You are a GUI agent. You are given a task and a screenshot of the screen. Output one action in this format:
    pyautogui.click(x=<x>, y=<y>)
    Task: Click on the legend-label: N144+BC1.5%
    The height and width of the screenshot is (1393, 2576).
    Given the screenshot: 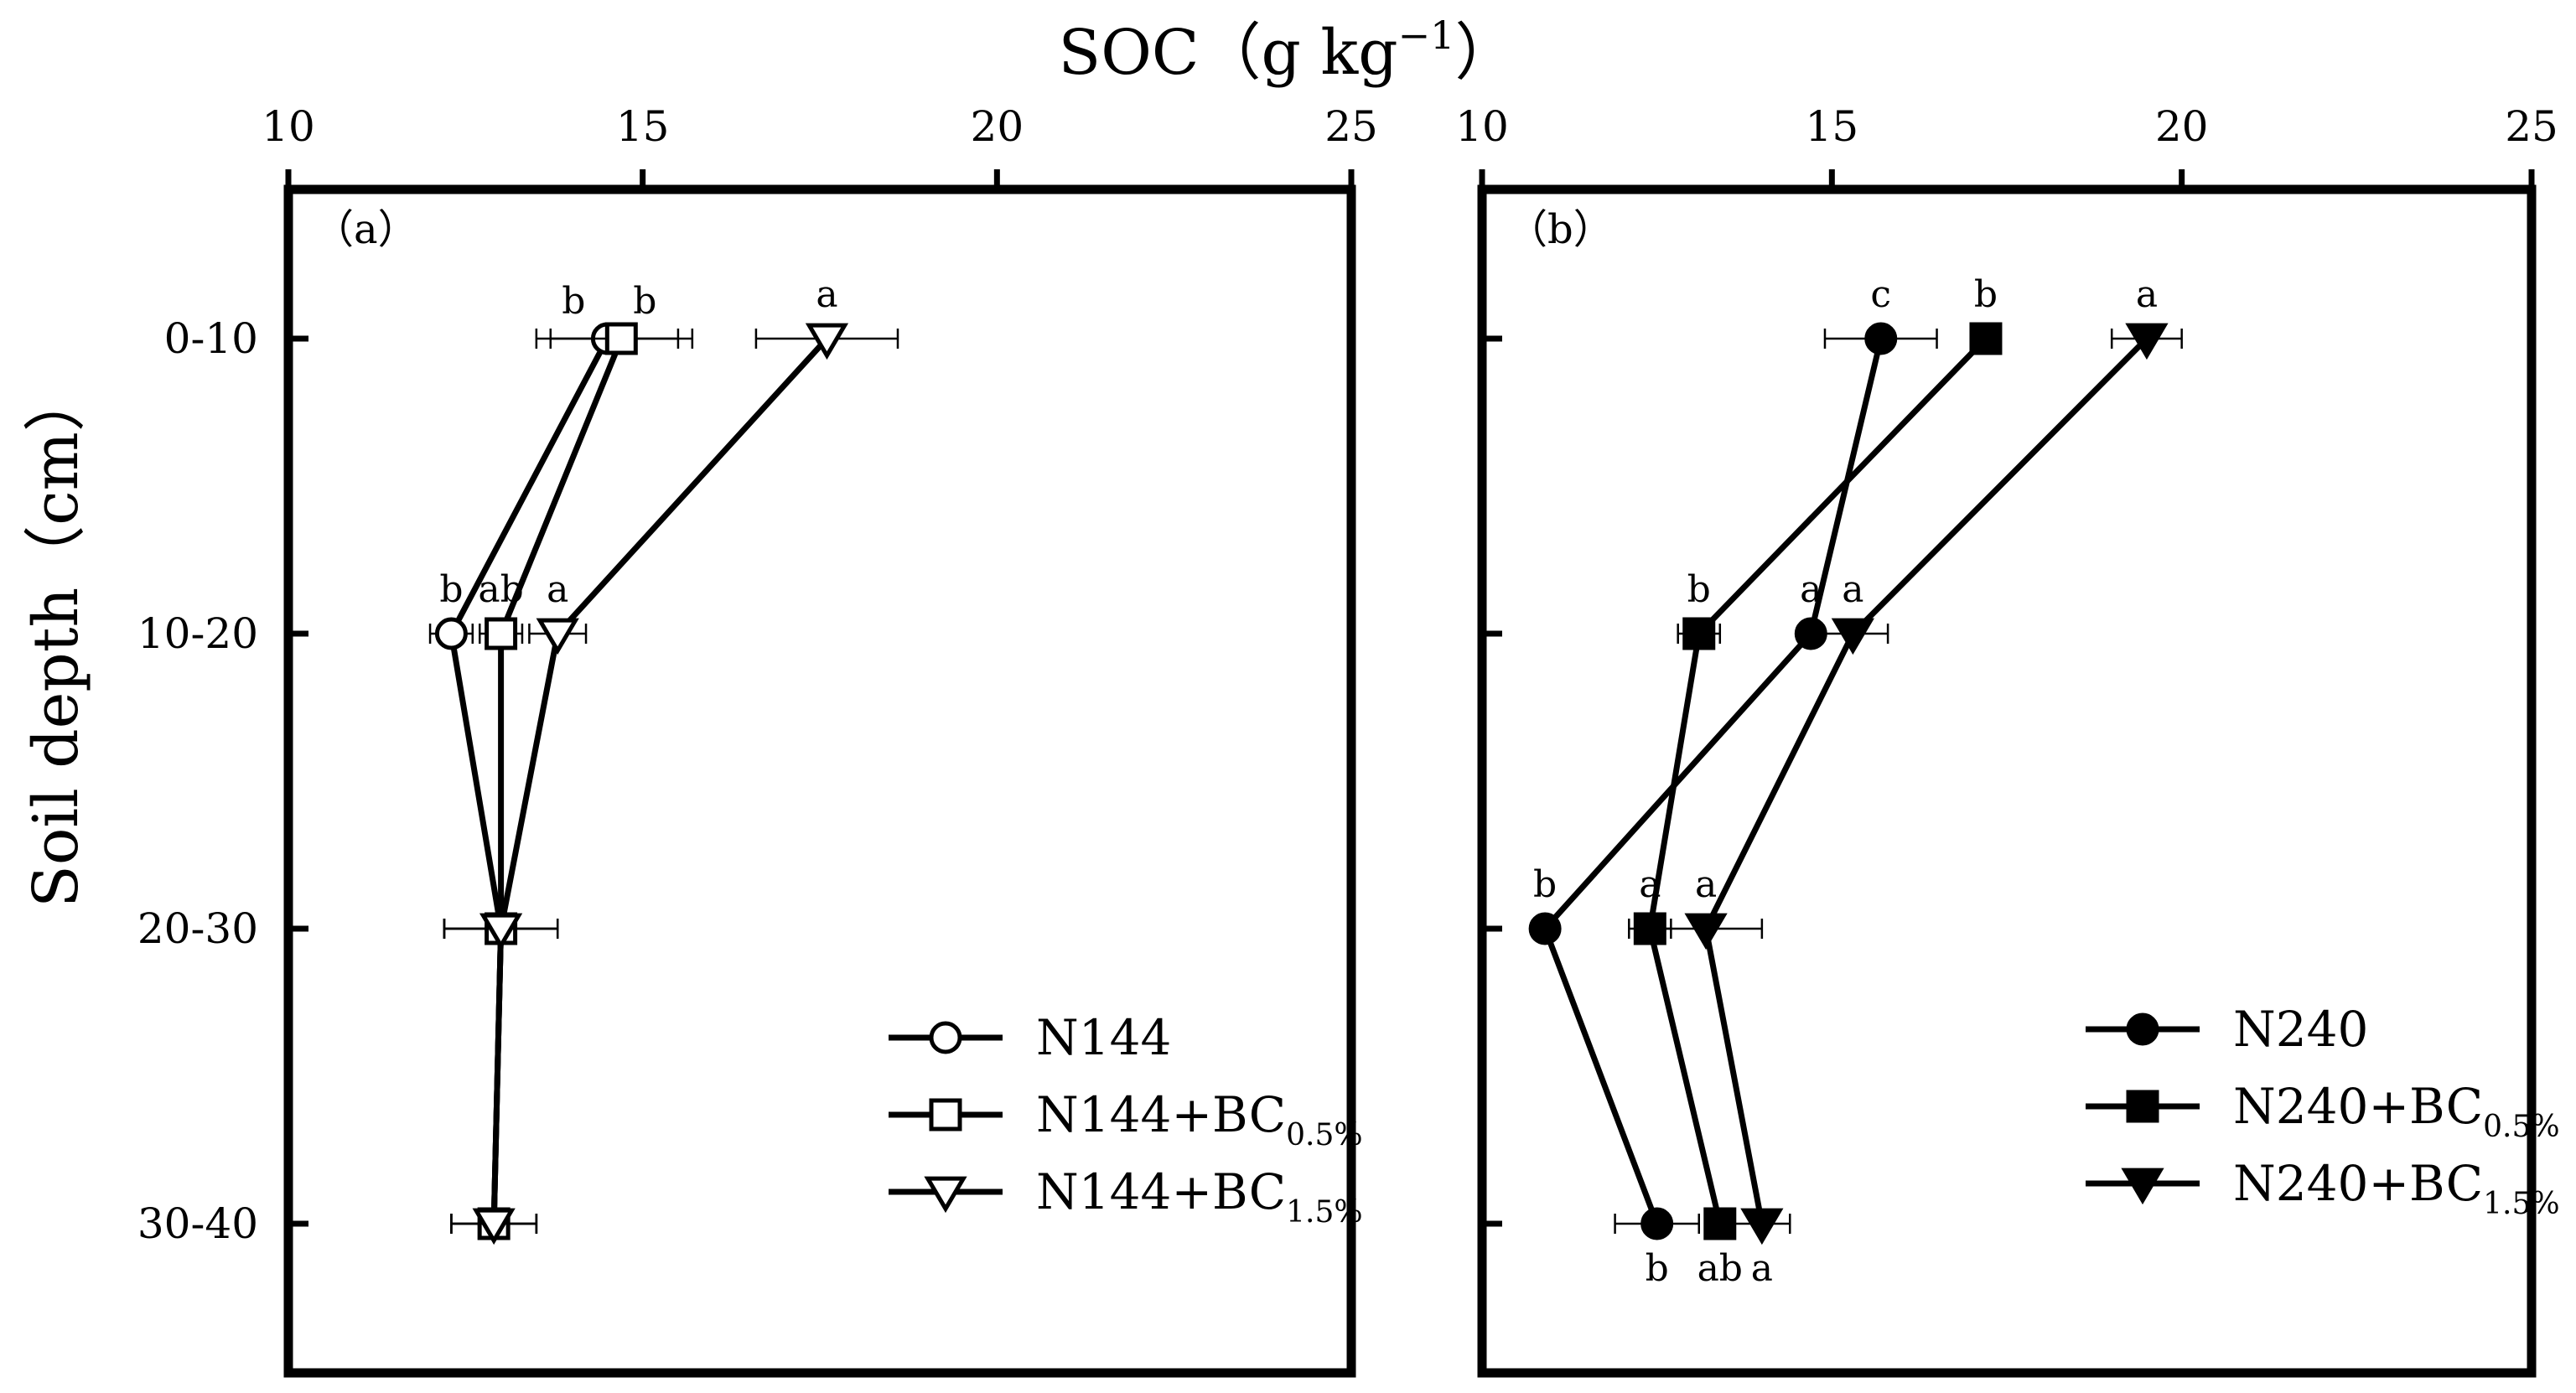 What is the action you would take?
    pyautogui.click(x=1199, y=1196)
    